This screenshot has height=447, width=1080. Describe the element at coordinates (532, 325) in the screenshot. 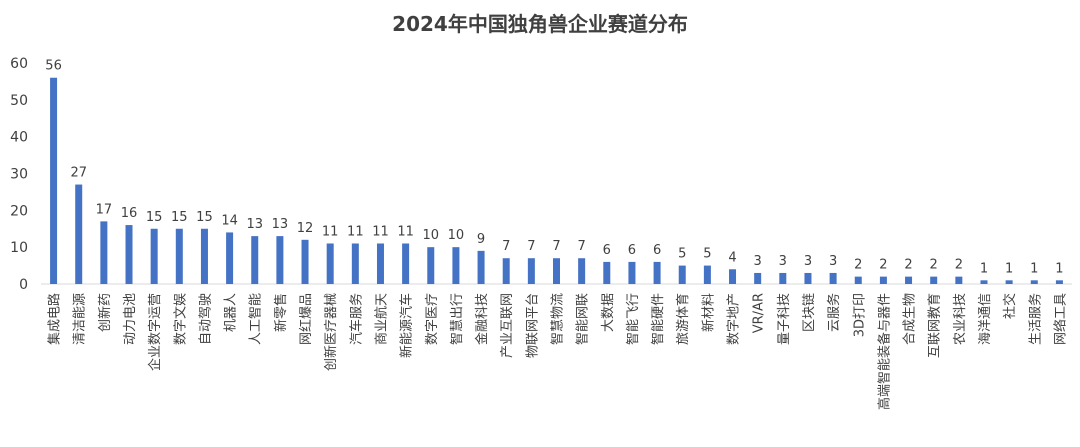

I see `x-tick-label: 物联网平台` at that location.